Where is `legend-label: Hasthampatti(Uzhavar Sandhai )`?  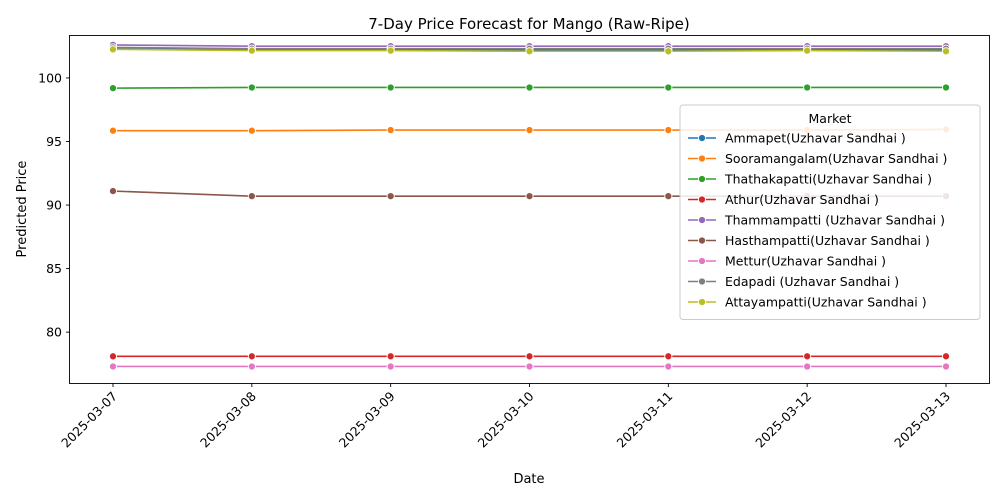 legend-label: Hasthampatti(Uzhavar Sandhai ) is located at coordinates (827, 240).